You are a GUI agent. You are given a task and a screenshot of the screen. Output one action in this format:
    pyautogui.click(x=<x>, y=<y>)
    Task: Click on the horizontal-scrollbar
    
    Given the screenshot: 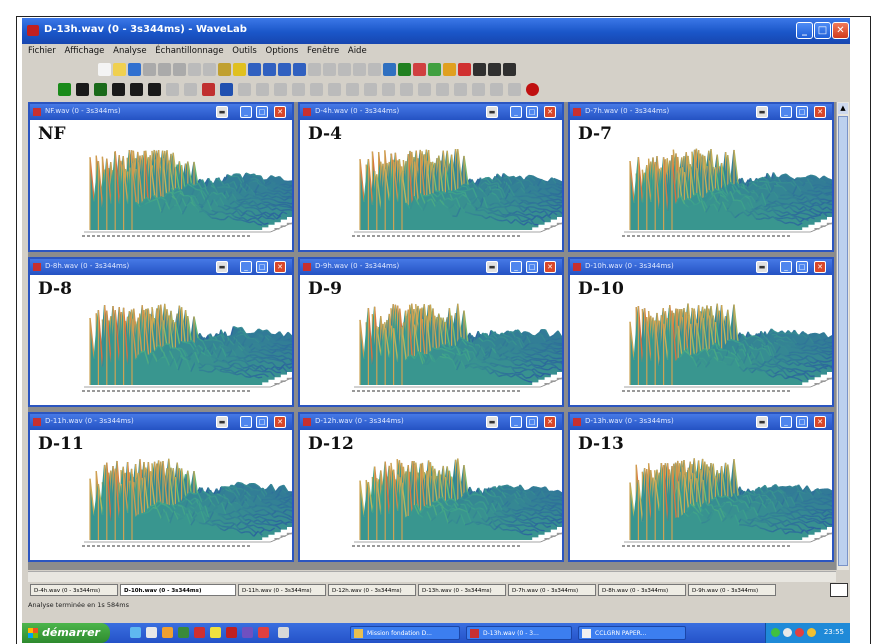 What is the action you would take?
    pyautogui.click(x=432, y=576)
    